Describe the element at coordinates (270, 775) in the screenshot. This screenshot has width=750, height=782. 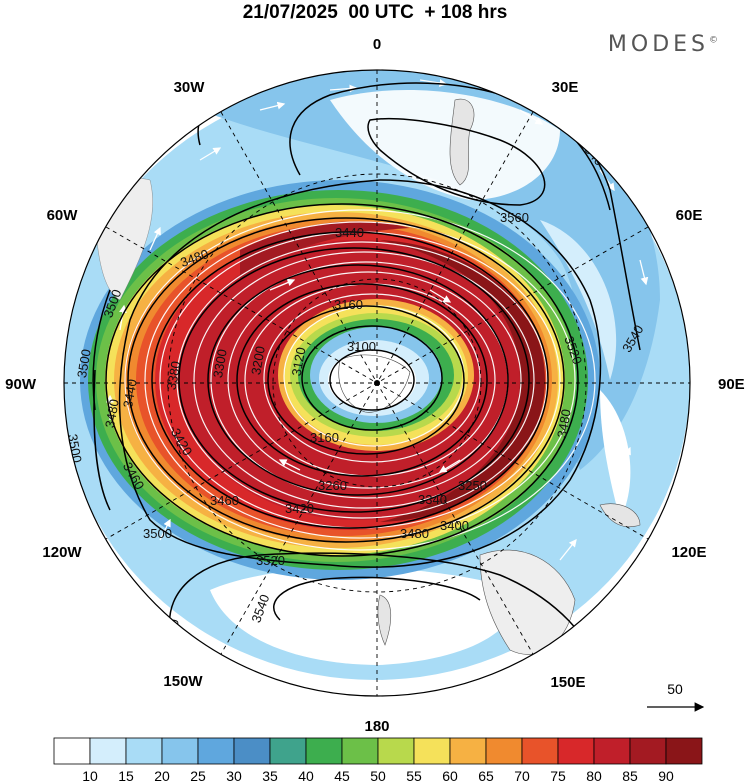
I see `colorbar-tick-label: 35` at that location.